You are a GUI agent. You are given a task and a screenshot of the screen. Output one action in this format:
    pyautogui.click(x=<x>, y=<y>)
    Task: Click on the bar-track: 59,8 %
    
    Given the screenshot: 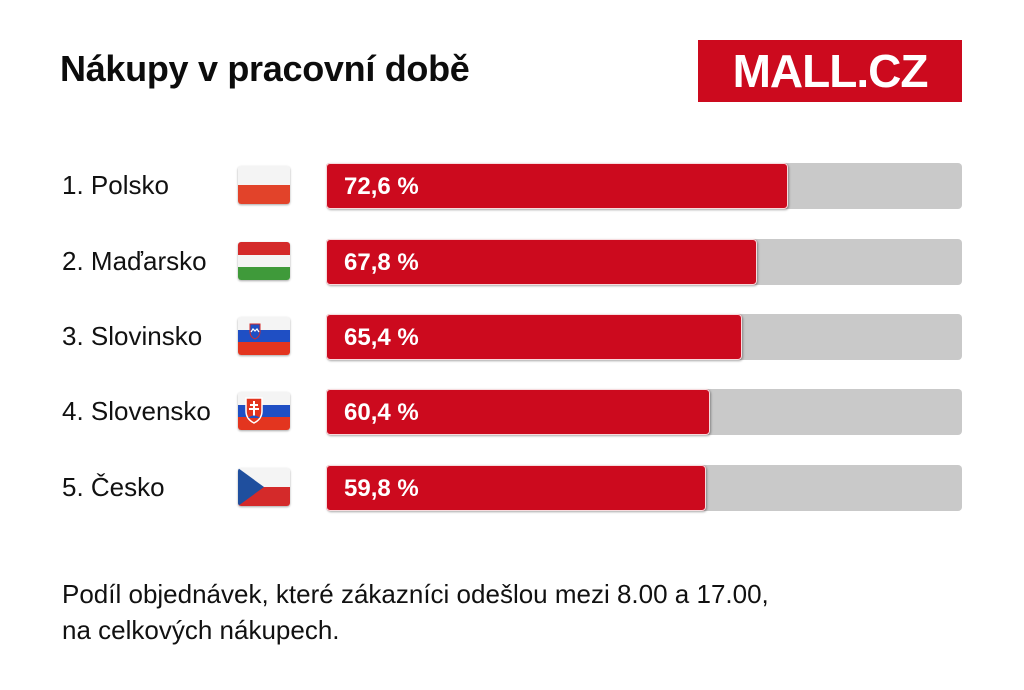 What is the action you would take?
    pyautogui.click(x=644, y=488)
    